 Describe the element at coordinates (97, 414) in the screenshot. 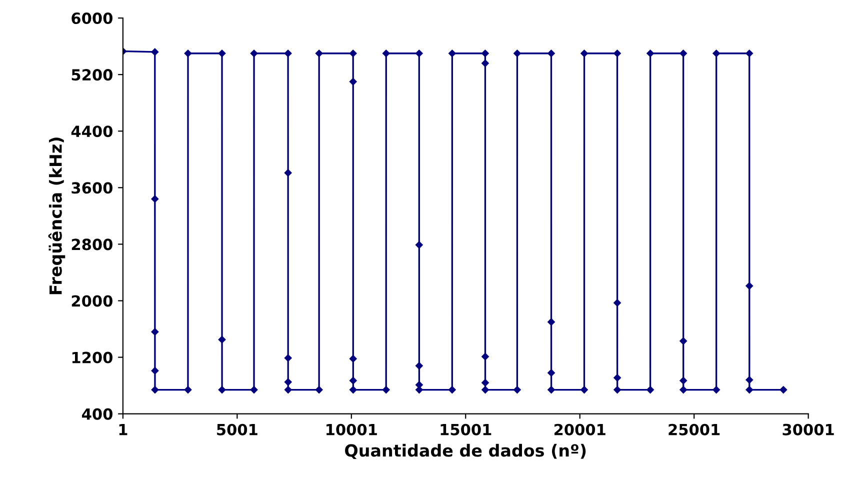

I see `y-tick-label: 400` at that location.